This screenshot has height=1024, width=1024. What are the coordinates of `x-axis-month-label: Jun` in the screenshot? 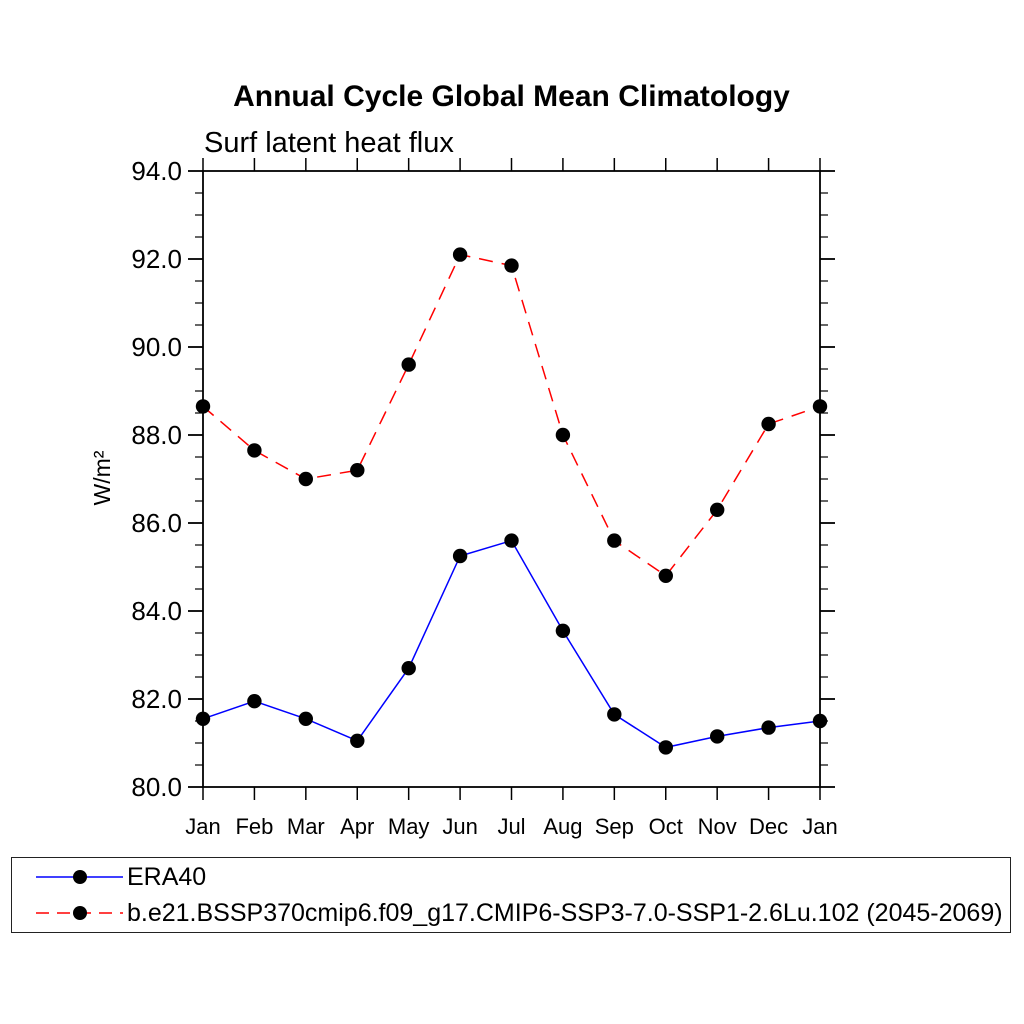 It's located at (459, 826).